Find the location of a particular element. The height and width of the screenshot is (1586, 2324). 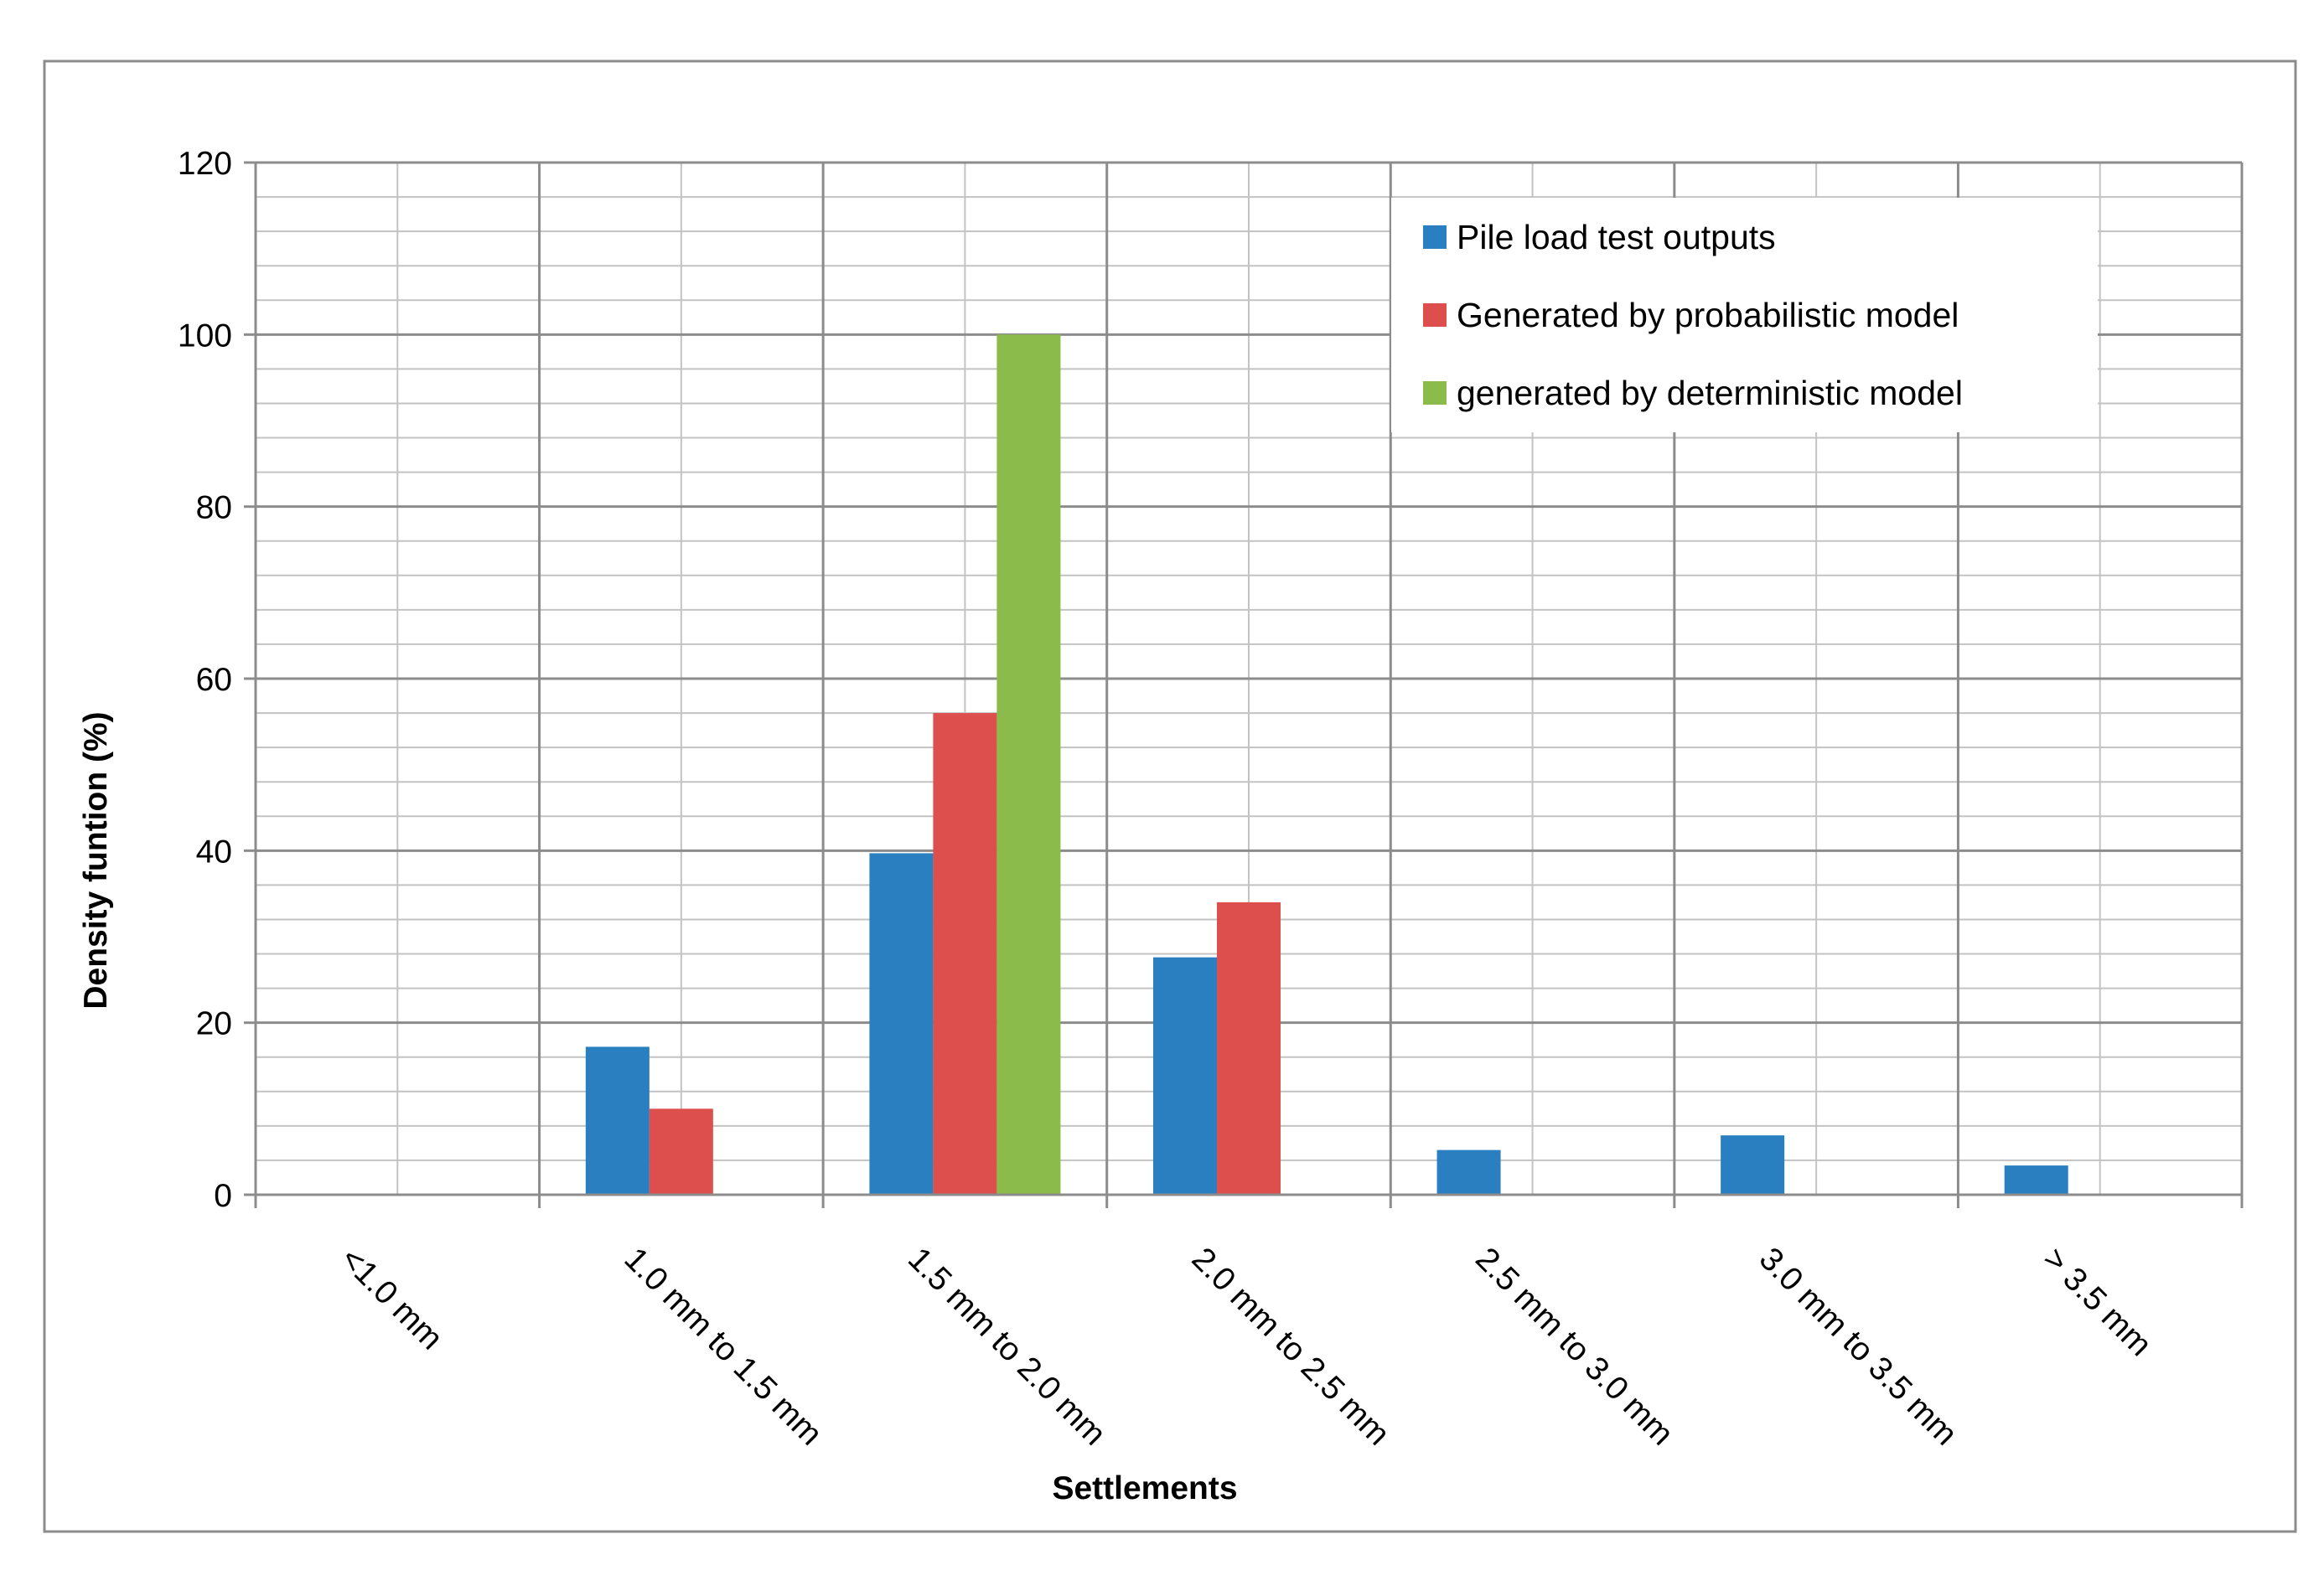

y-tick-label: 20 is located at coordinates (214, 1024).